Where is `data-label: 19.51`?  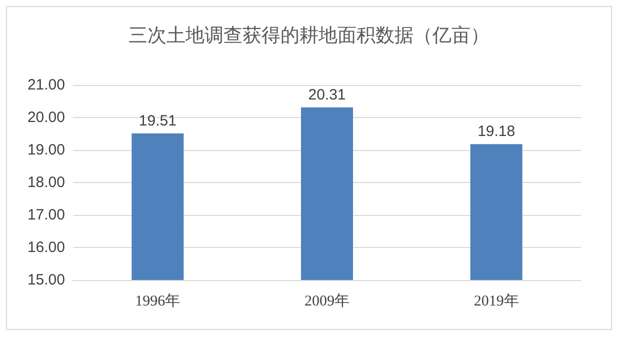 data-label: 19.51 is located at coordinates (157, 121).